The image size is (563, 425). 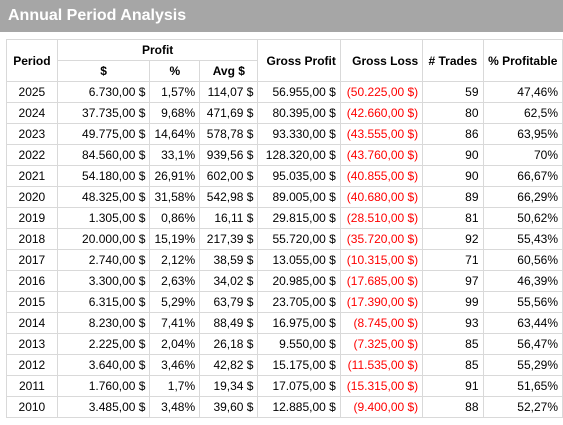 What do you see at coordinates (175, 113) in the screenshot?
I see `cell-profit-percent: 9,68%` at bounding box center [175, 113].